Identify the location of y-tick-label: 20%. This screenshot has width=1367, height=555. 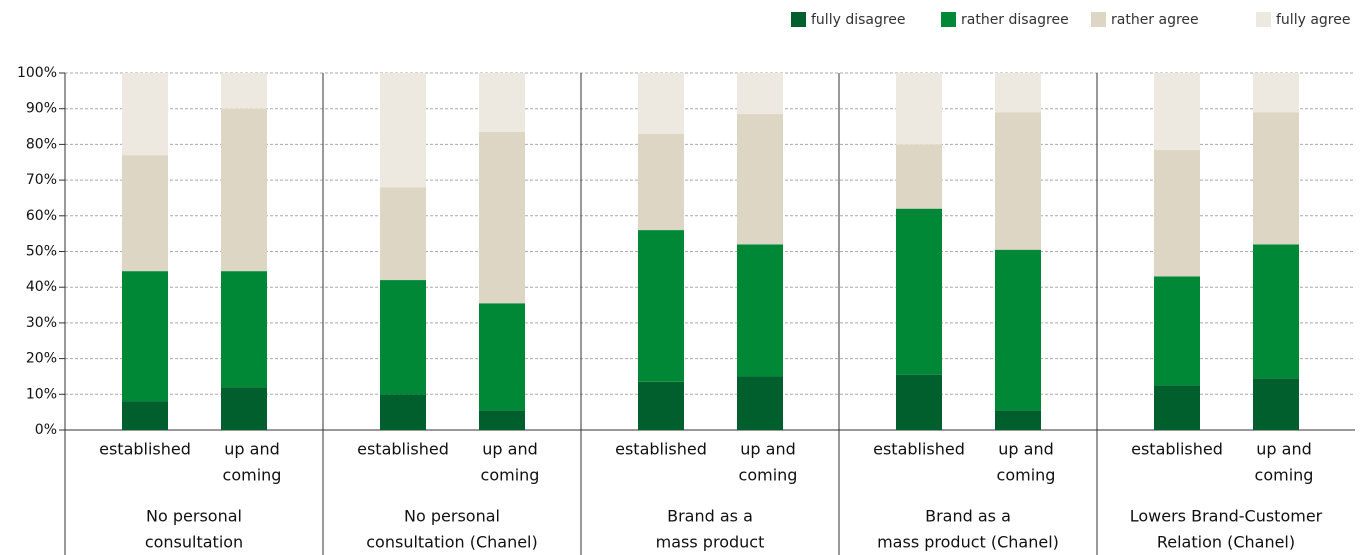
(41, 359).